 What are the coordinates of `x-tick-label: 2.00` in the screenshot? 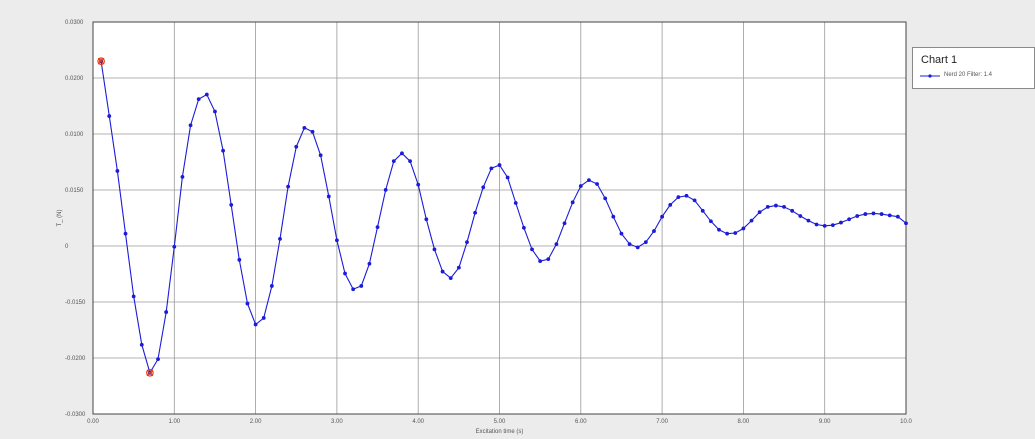 It's located at (256, 422).